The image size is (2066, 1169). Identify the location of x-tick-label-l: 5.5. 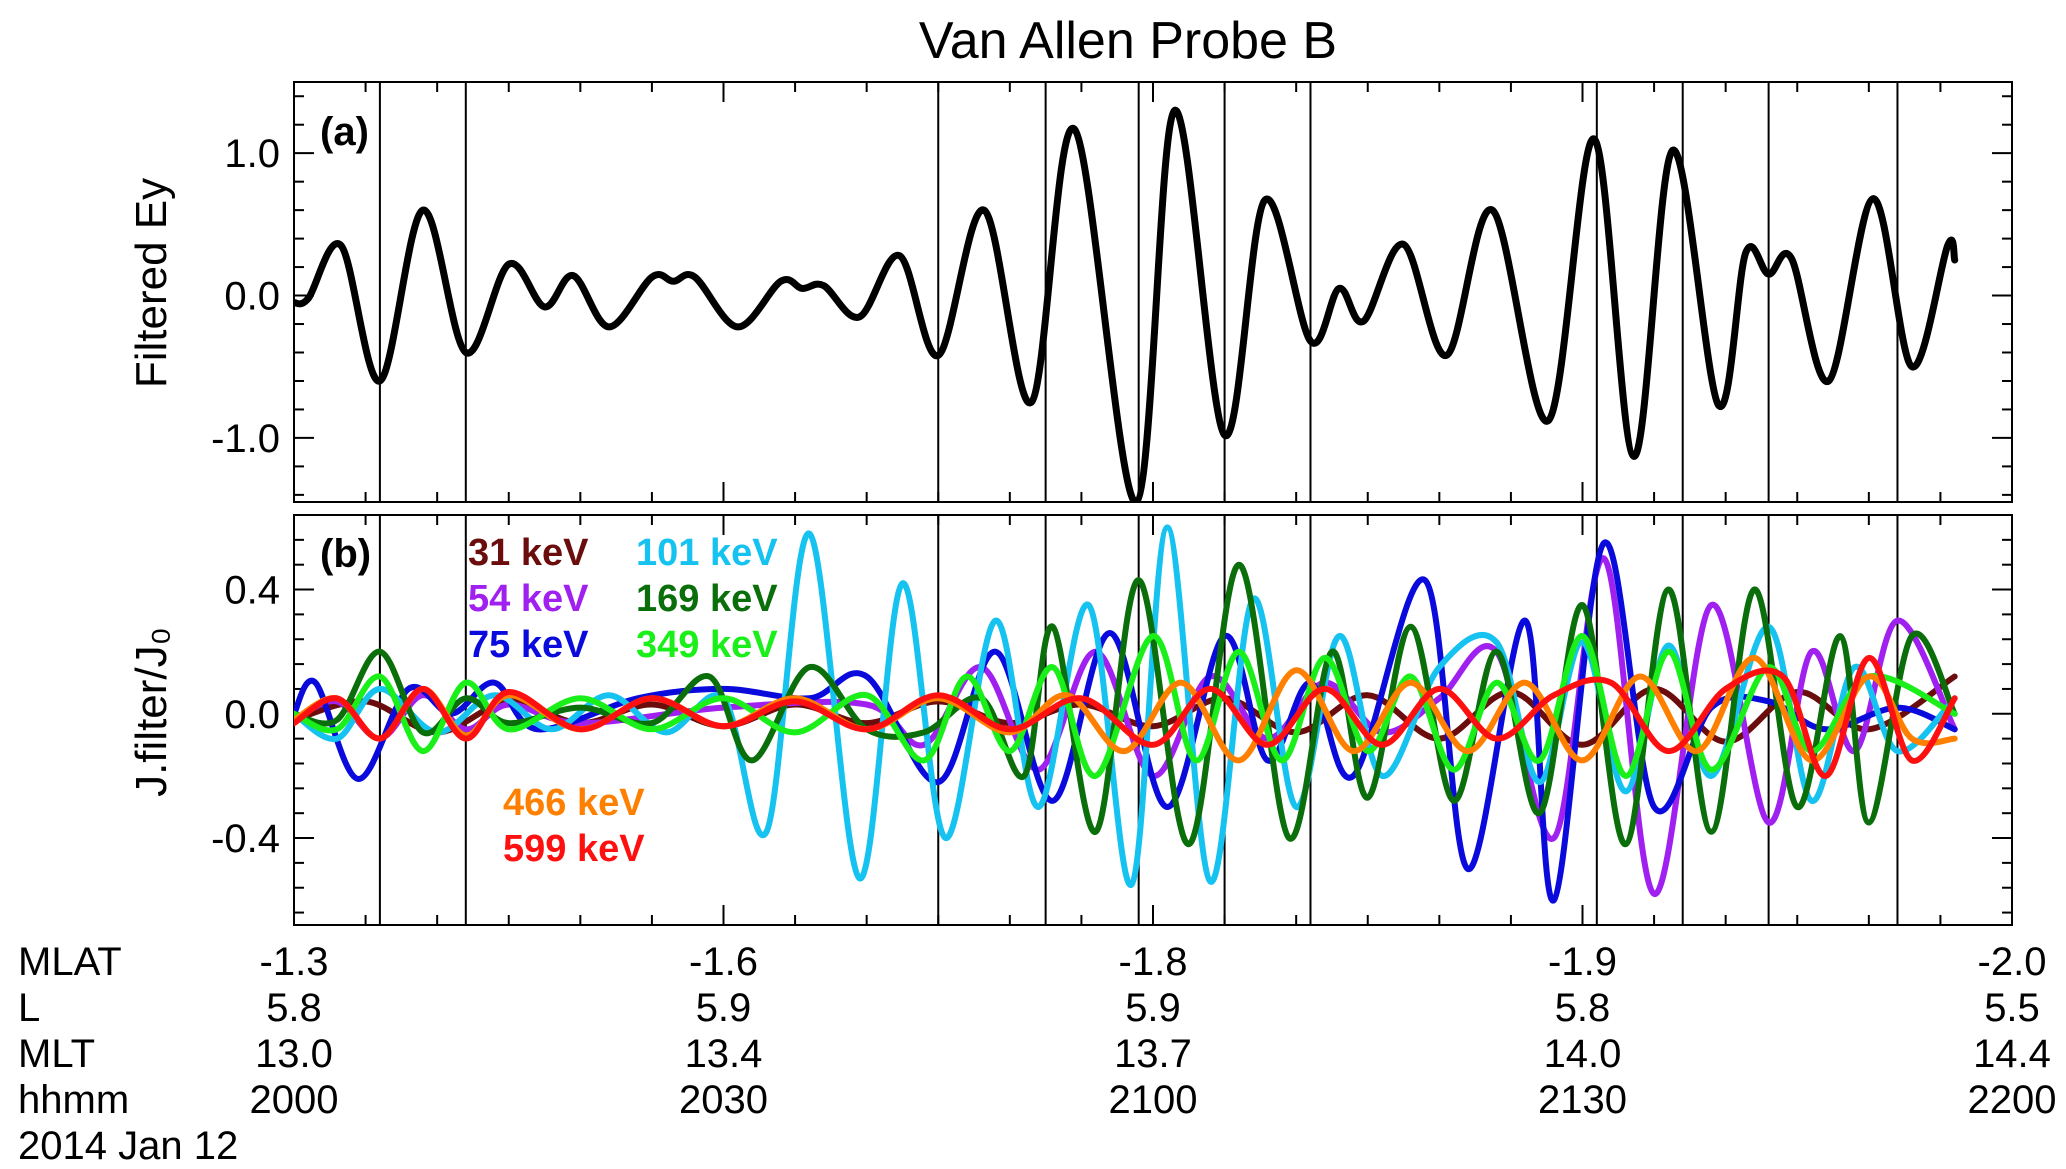
(2012, 1008).